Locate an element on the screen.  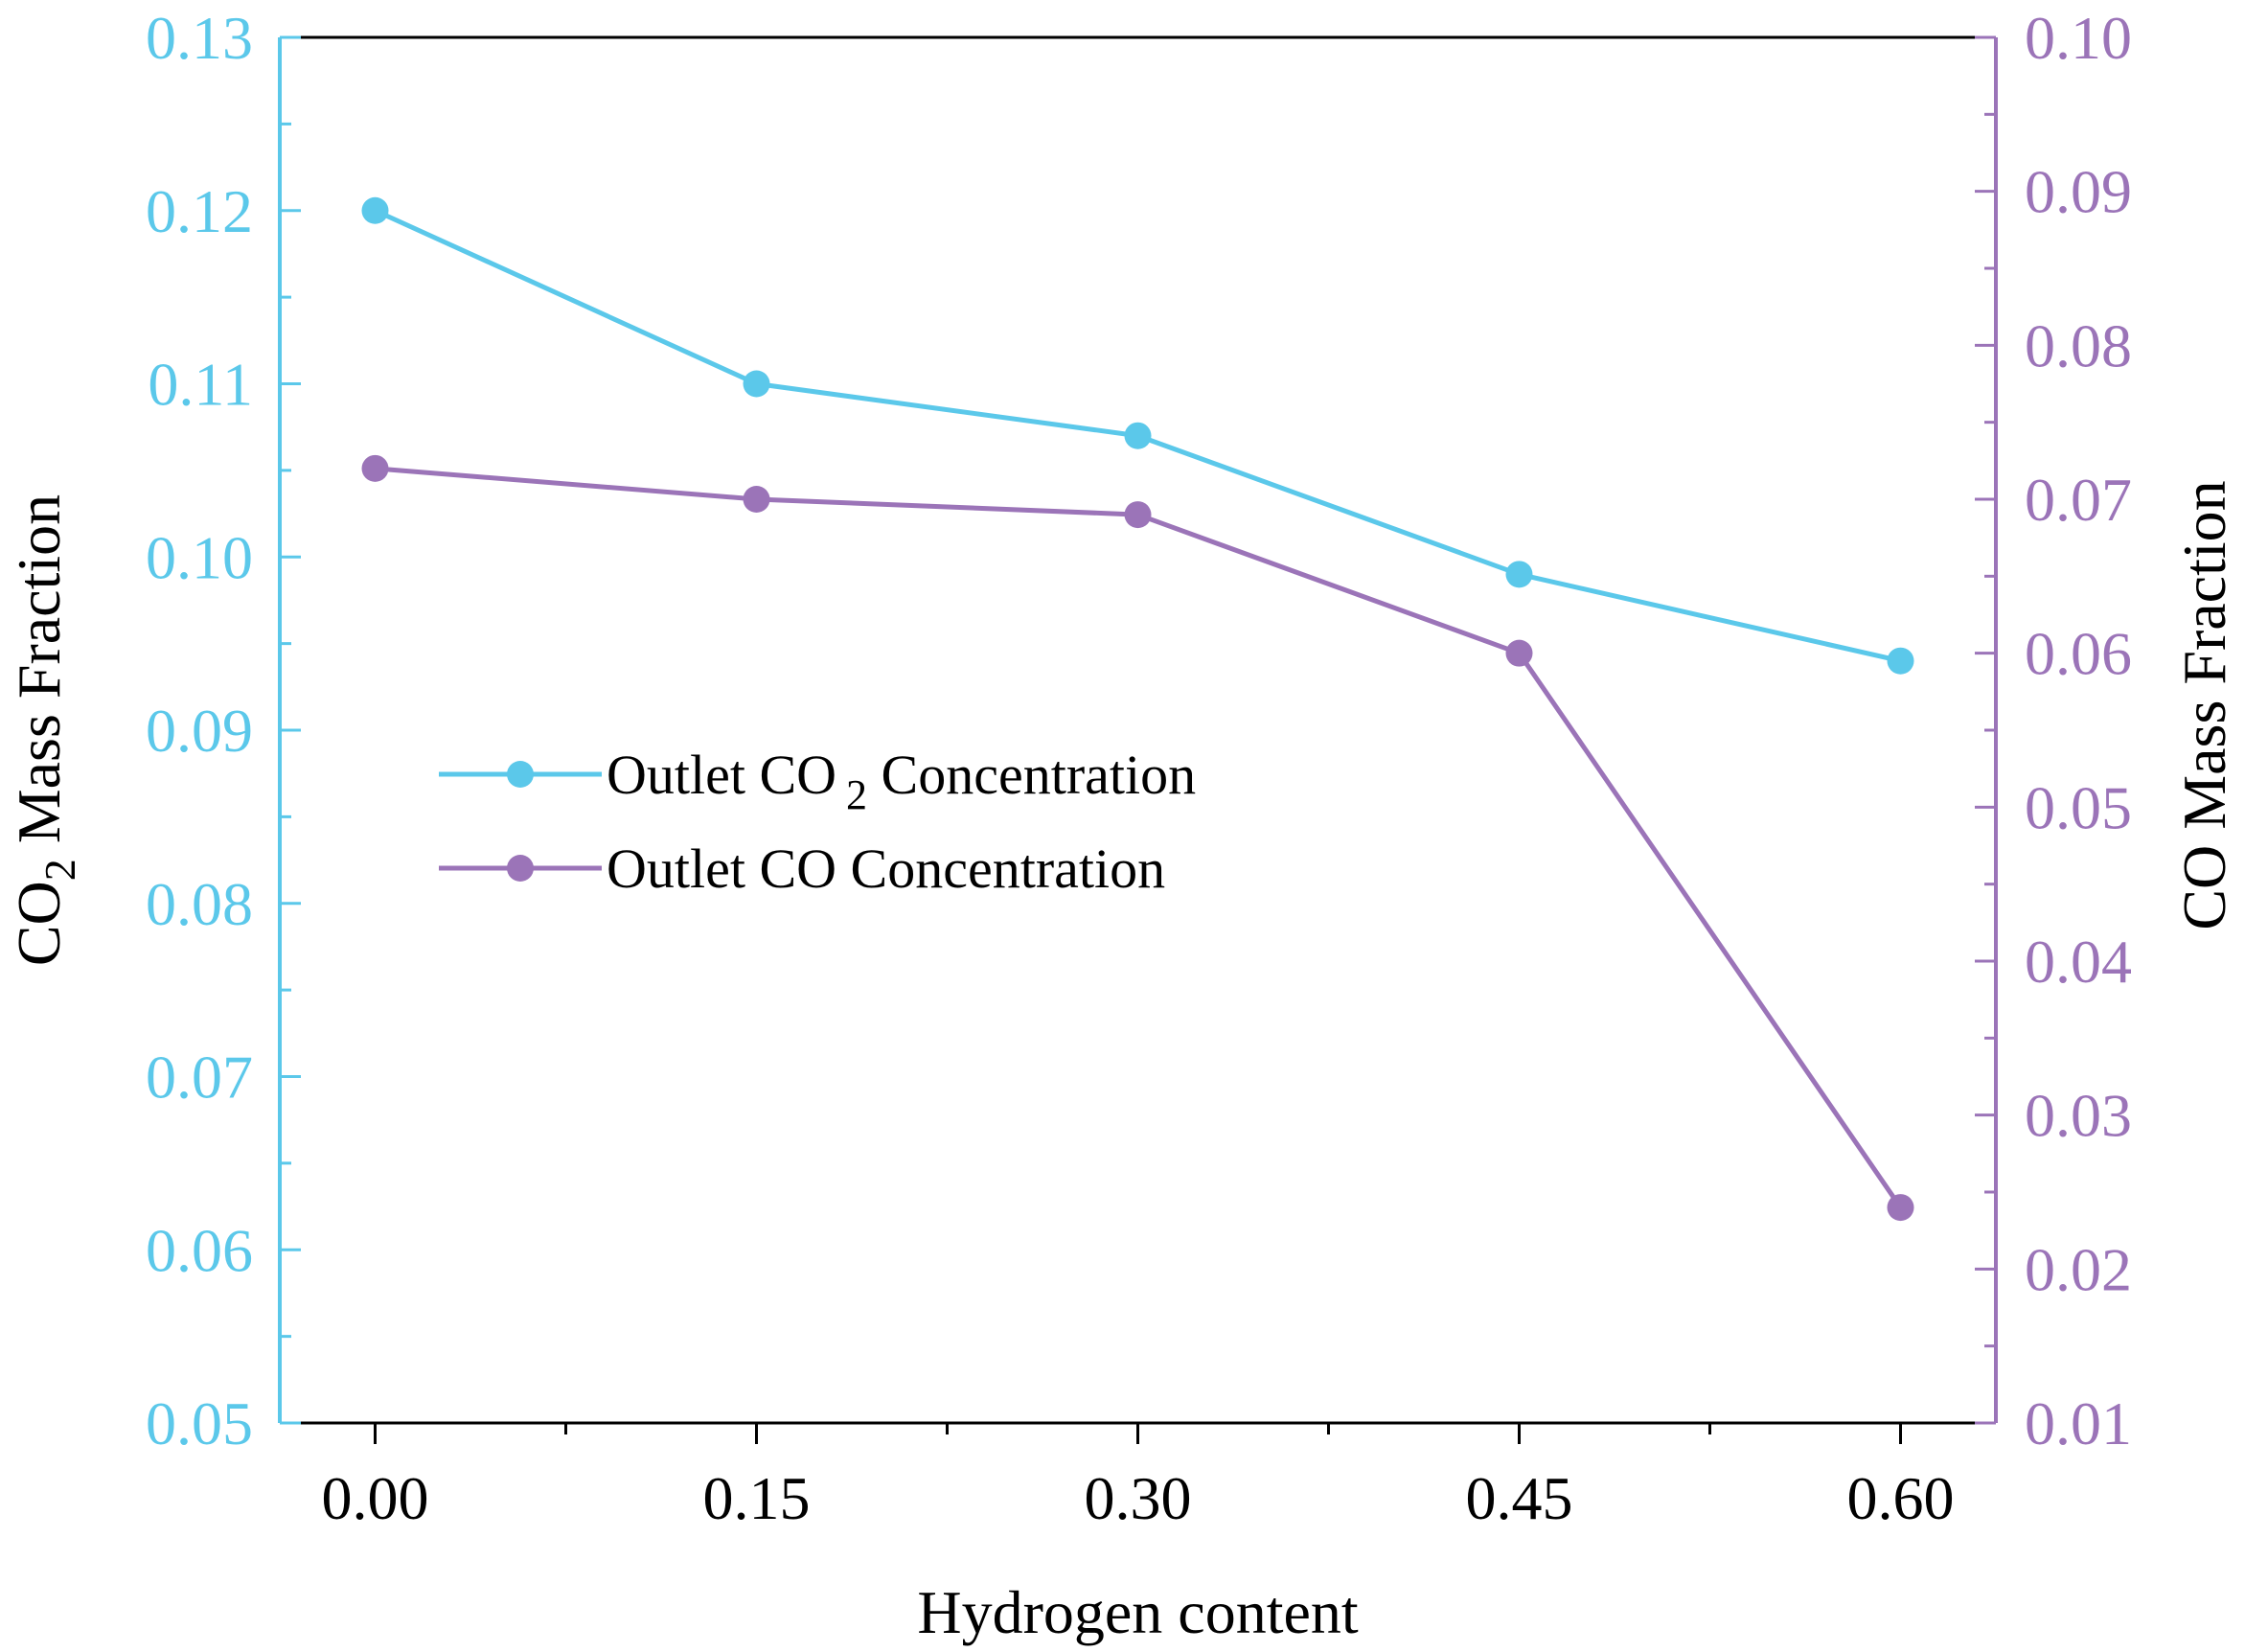
right-y-tick-label: 0.09 is located at coordinates (2078, 192).